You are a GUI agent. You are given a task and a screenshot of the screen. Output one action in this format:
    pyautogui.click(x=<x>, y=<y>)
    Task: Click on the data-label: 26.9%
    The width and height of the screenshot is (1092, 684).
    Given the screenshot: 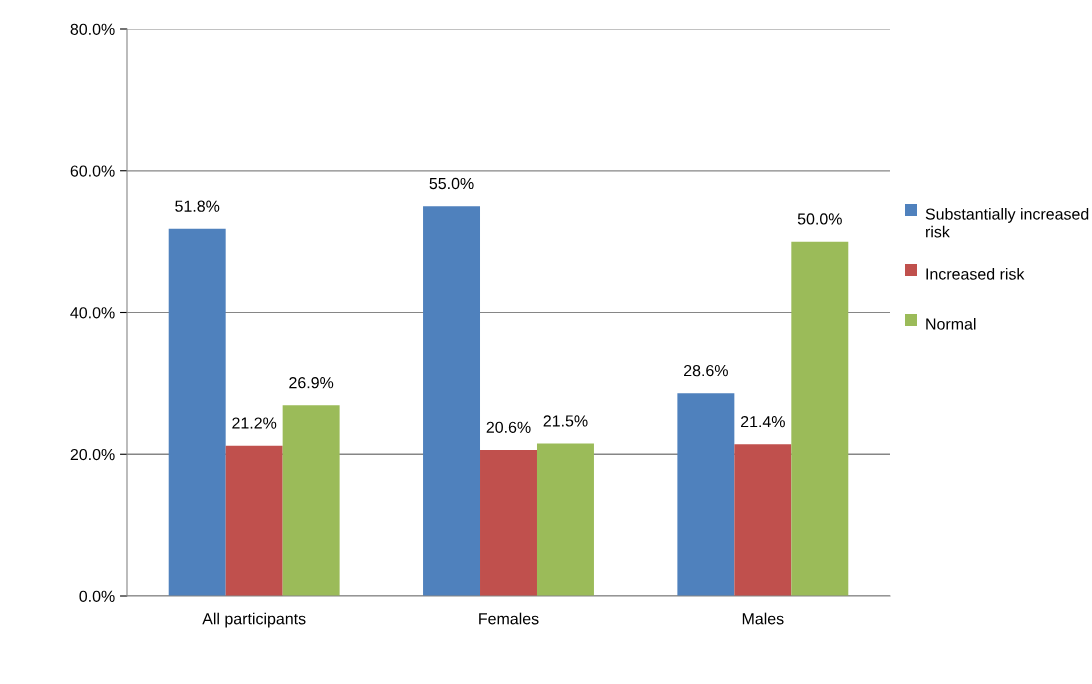 What is the action you would take?
    pyautogui.click(x=311, y=382)
    